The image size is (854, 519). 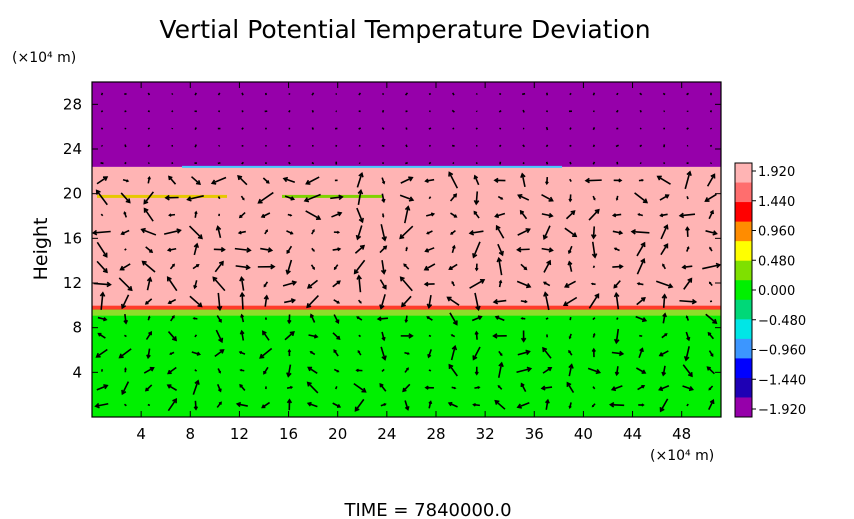 I want to click on y-axis-unit: (×10⁴ m), so click(x=44, y=58).